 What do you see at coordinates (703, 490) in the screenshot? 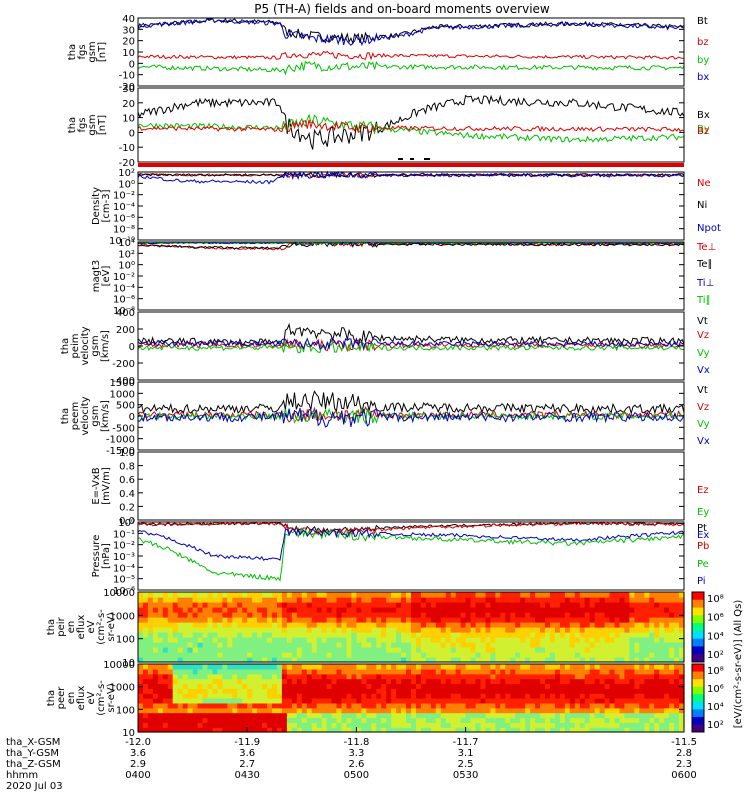
I see `legend-Ez: Ez` at bounding box center [703, 490].